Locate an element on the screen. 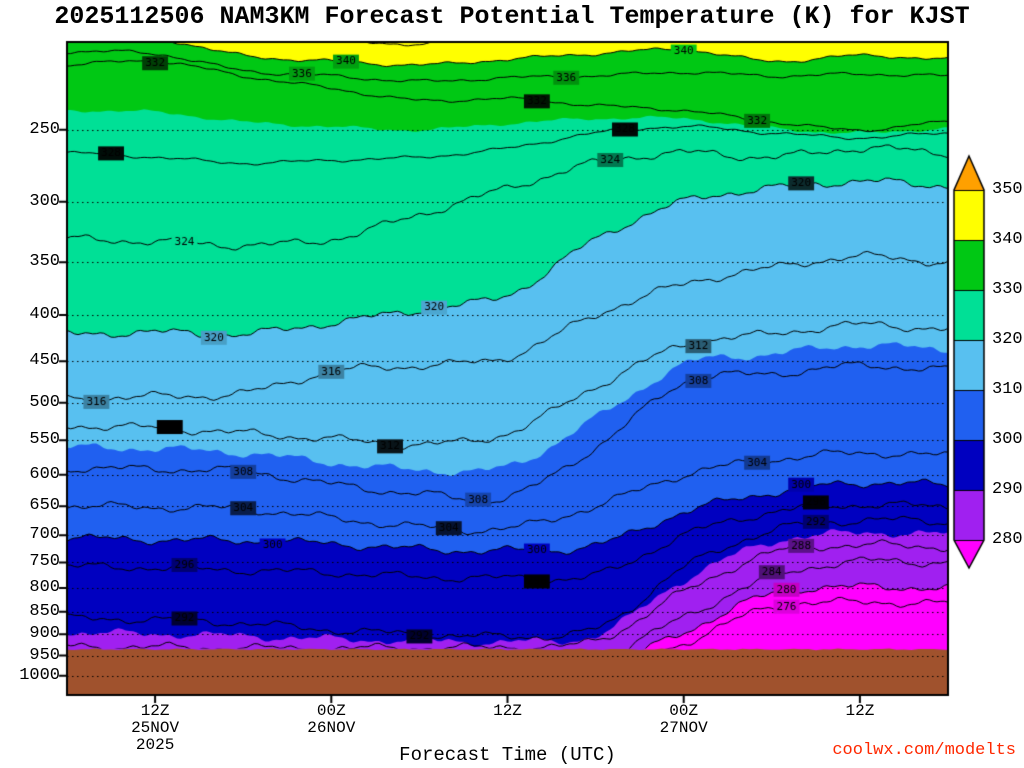 This screenshot has height=768, width=1024. y-tick-label: 350 is located at coordinates (44, 262).